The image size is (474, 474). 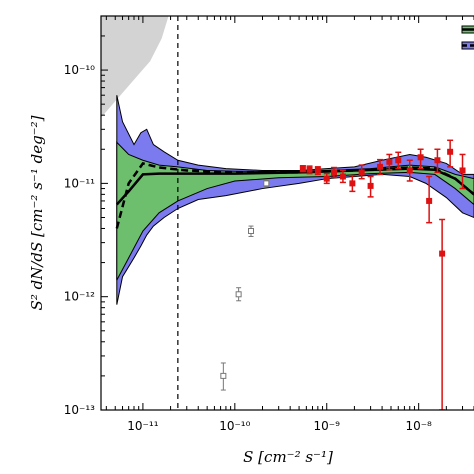 What do you see at coordinates (142, 426) in the screenshot?
I see `x-tick-label: 10⁻¹¹` at bounding box center [142, 426].